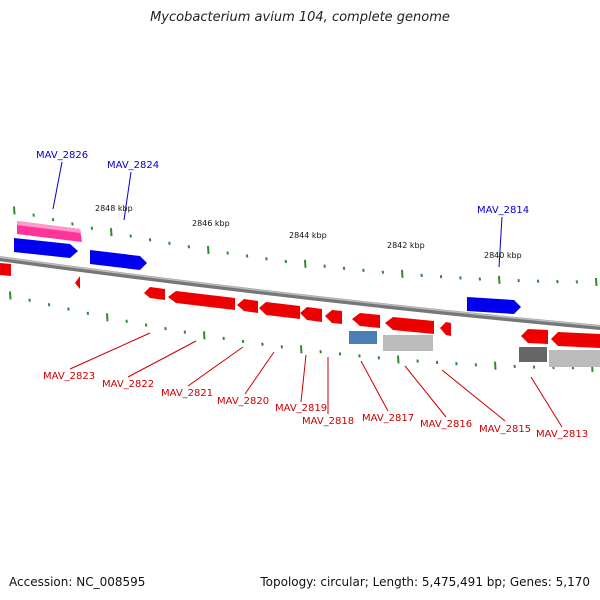 The height and width of the screenshot is (600, 600). I want to click on label-mav-2818: MAV_2818, so click(328, 421).